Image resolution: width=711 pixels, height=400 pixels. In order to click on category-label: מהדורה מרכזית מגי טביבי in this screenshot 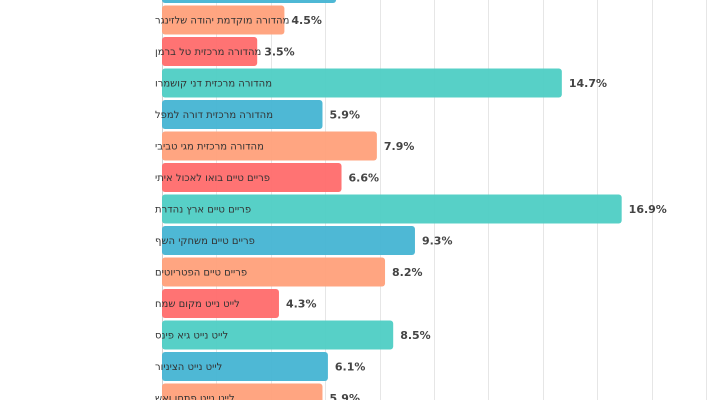, I will do `click(209, 147)`.